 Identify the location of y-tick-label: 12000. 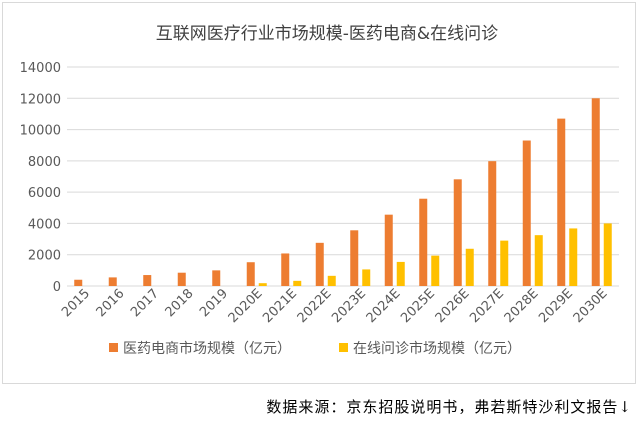
(40, 99).